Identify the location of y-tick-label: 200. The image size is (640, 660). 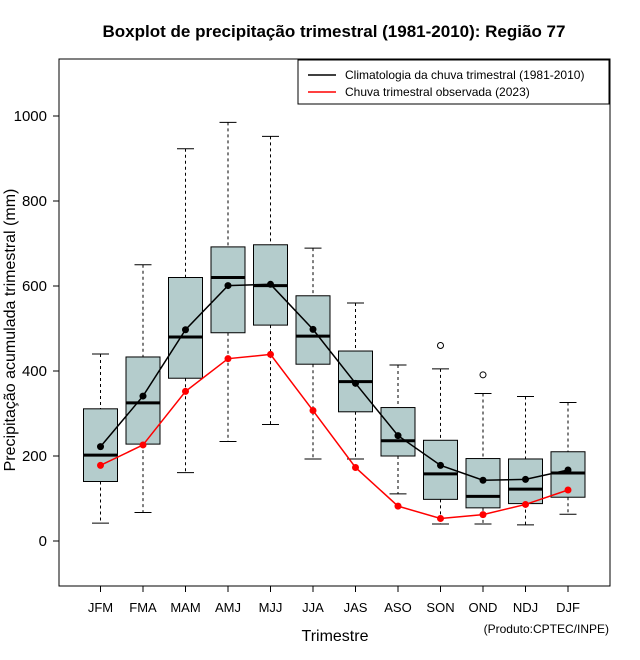
(34, 456).